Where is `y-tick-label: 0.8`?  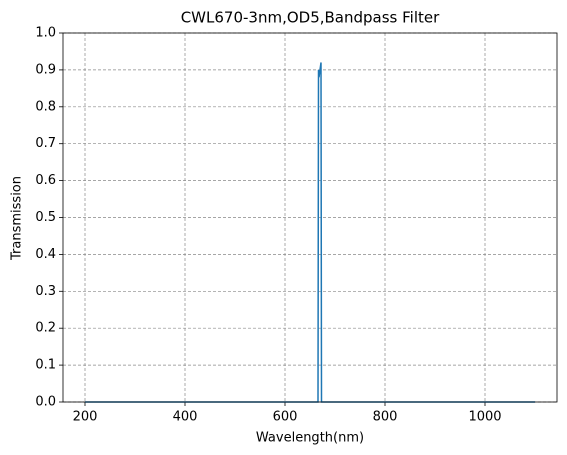 y-tick-label: 0.8 is located at coordinates (45, 106).